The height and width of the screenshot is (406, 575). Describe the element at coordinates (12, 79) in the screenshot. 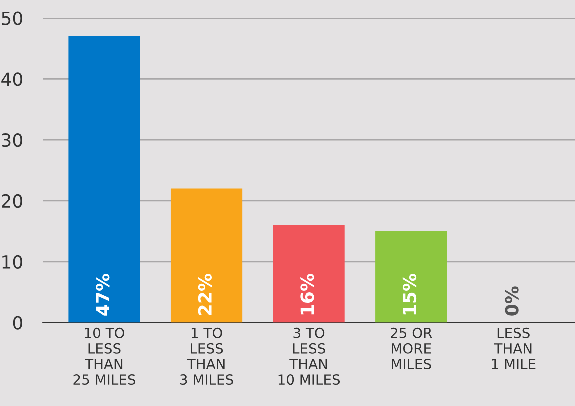

I see `y-tick-label: 40` at that location.